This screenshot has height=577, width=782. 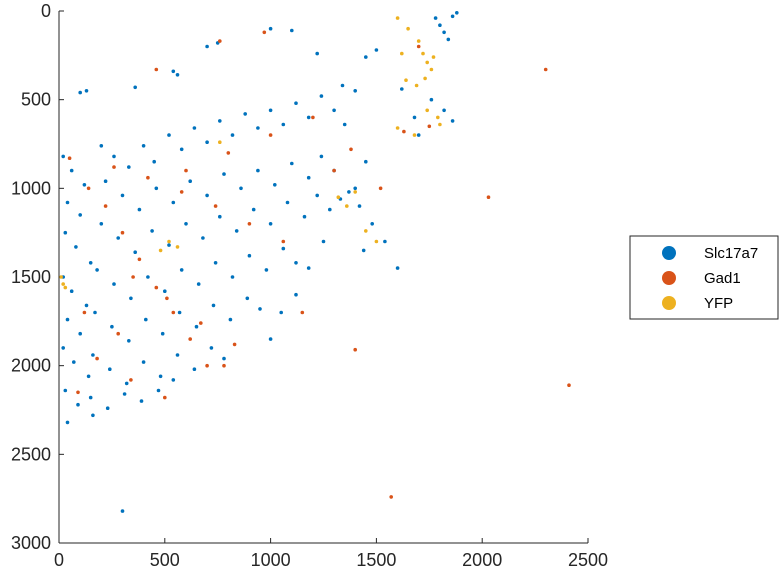 I want to click on legend-label-slc17a7: Slc17a7, so click(x=731, y=253).